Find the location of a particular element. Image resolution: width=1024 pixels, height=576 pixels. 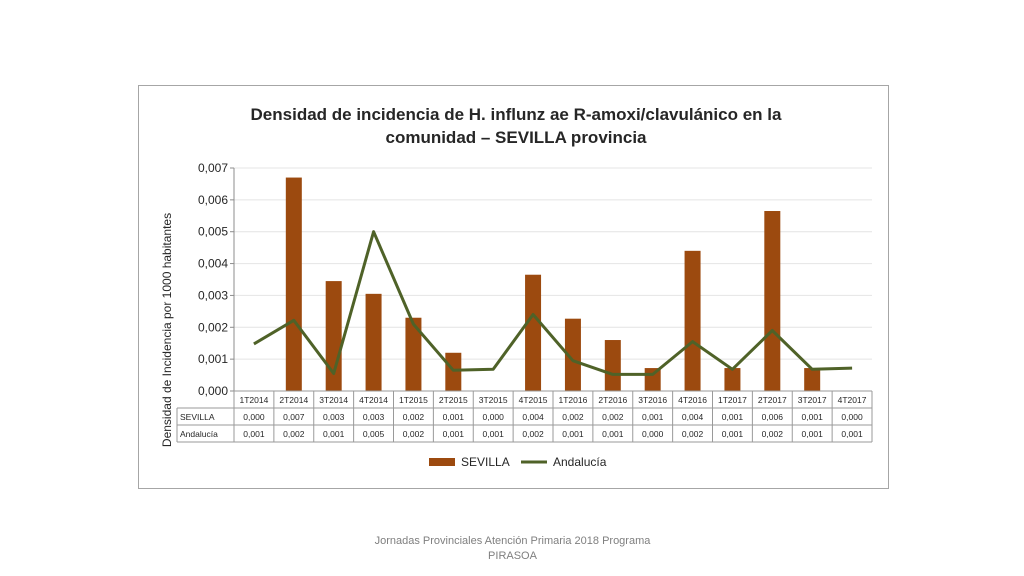

x-tick-label: 2T2016 is located at coordinates (612, 400).